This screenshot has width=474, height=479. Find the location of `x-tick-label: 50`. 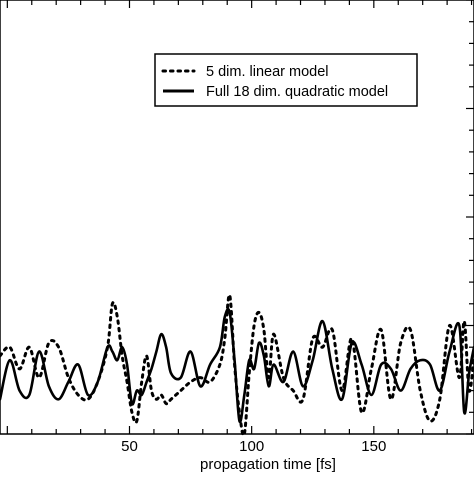

x-tick-label: 50 is located at coordinates (129, 446).